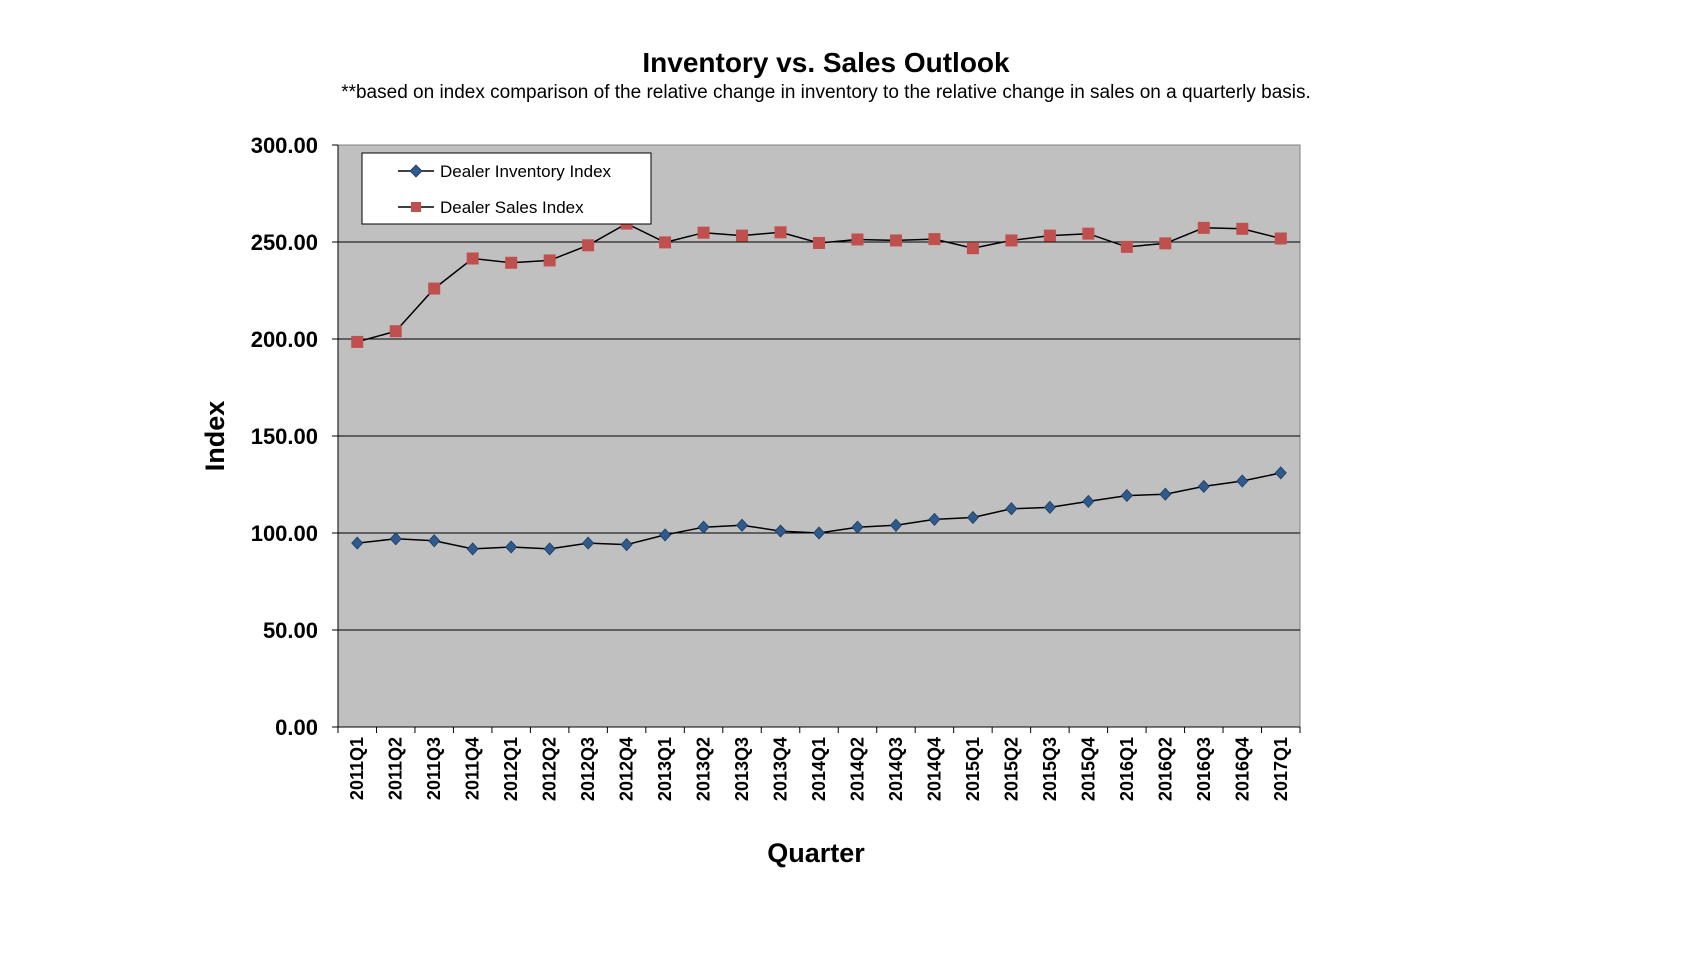 The image size is (1690, 977). I want to click on x-tick-label: 2013Q1, so click(665, 769).